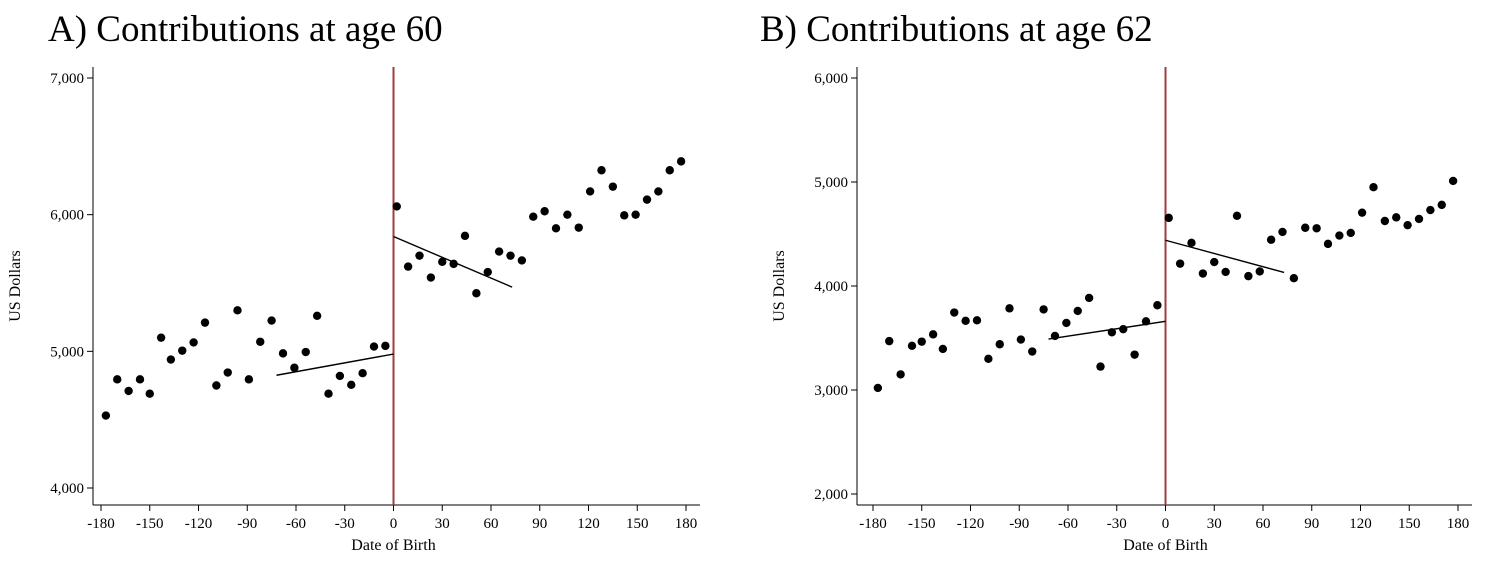 Image resolution: width=1492 pixels, height=569 pixels. Describe the element at coordinates (1360, 524) in the screenshot. I see `x-tick-label: 120` at that location.